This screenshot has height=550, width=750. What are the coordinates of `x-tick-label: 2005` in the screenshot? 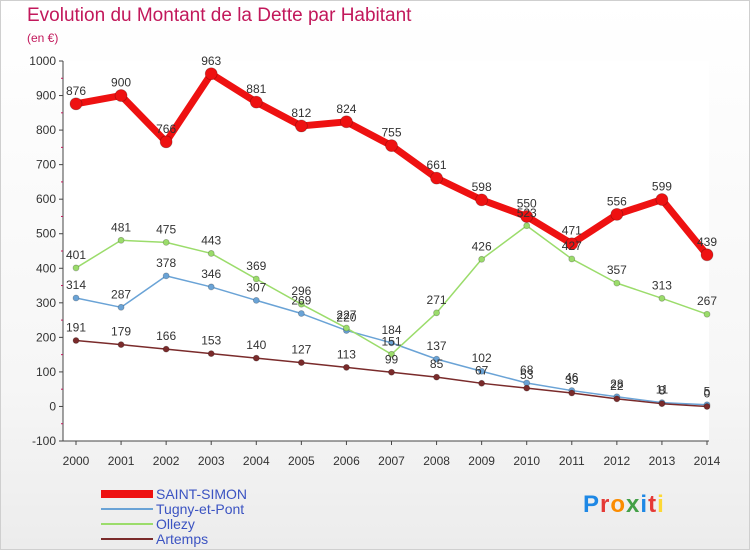 It's located at (301, 461).